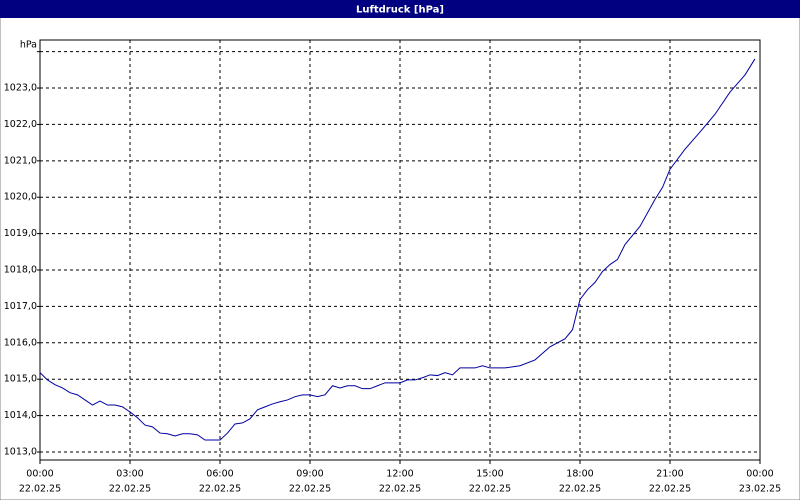 The image size is (800, 500). What do you see at coordinates (20, 306) in the screenshot?
I see `y-tick-label: 1017,0` at bounding box center [20, 306].